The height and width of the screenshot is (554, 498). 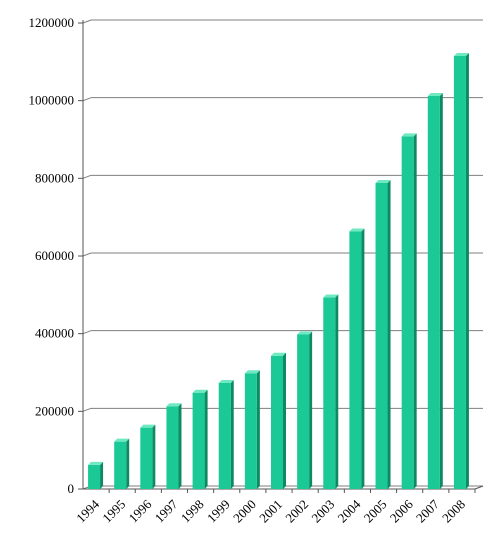 I want to click on bar-2001, so click(x=278, y=420).